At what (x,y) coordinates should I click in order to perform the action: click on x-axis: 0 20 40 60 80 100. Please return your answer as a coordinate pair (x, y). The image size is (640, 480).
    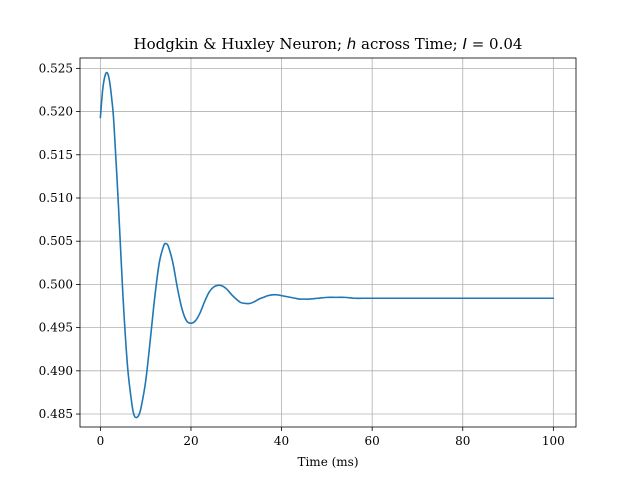
    Looking at the image, I should click on (331, 437).